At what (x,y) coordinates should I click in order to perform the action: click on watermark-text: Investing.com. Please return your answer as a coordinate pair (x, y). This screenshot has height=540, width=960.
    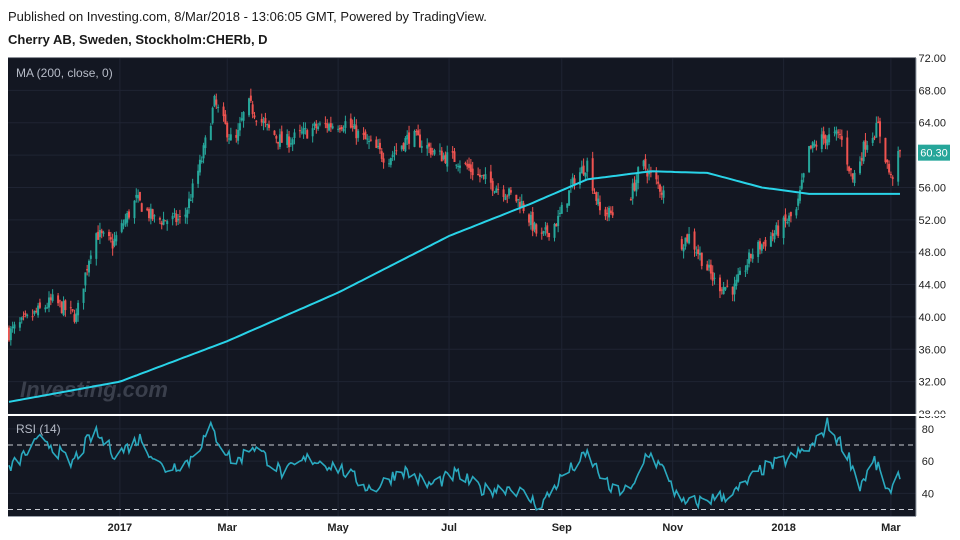
    Looking at the image, I should click on (94, 389).